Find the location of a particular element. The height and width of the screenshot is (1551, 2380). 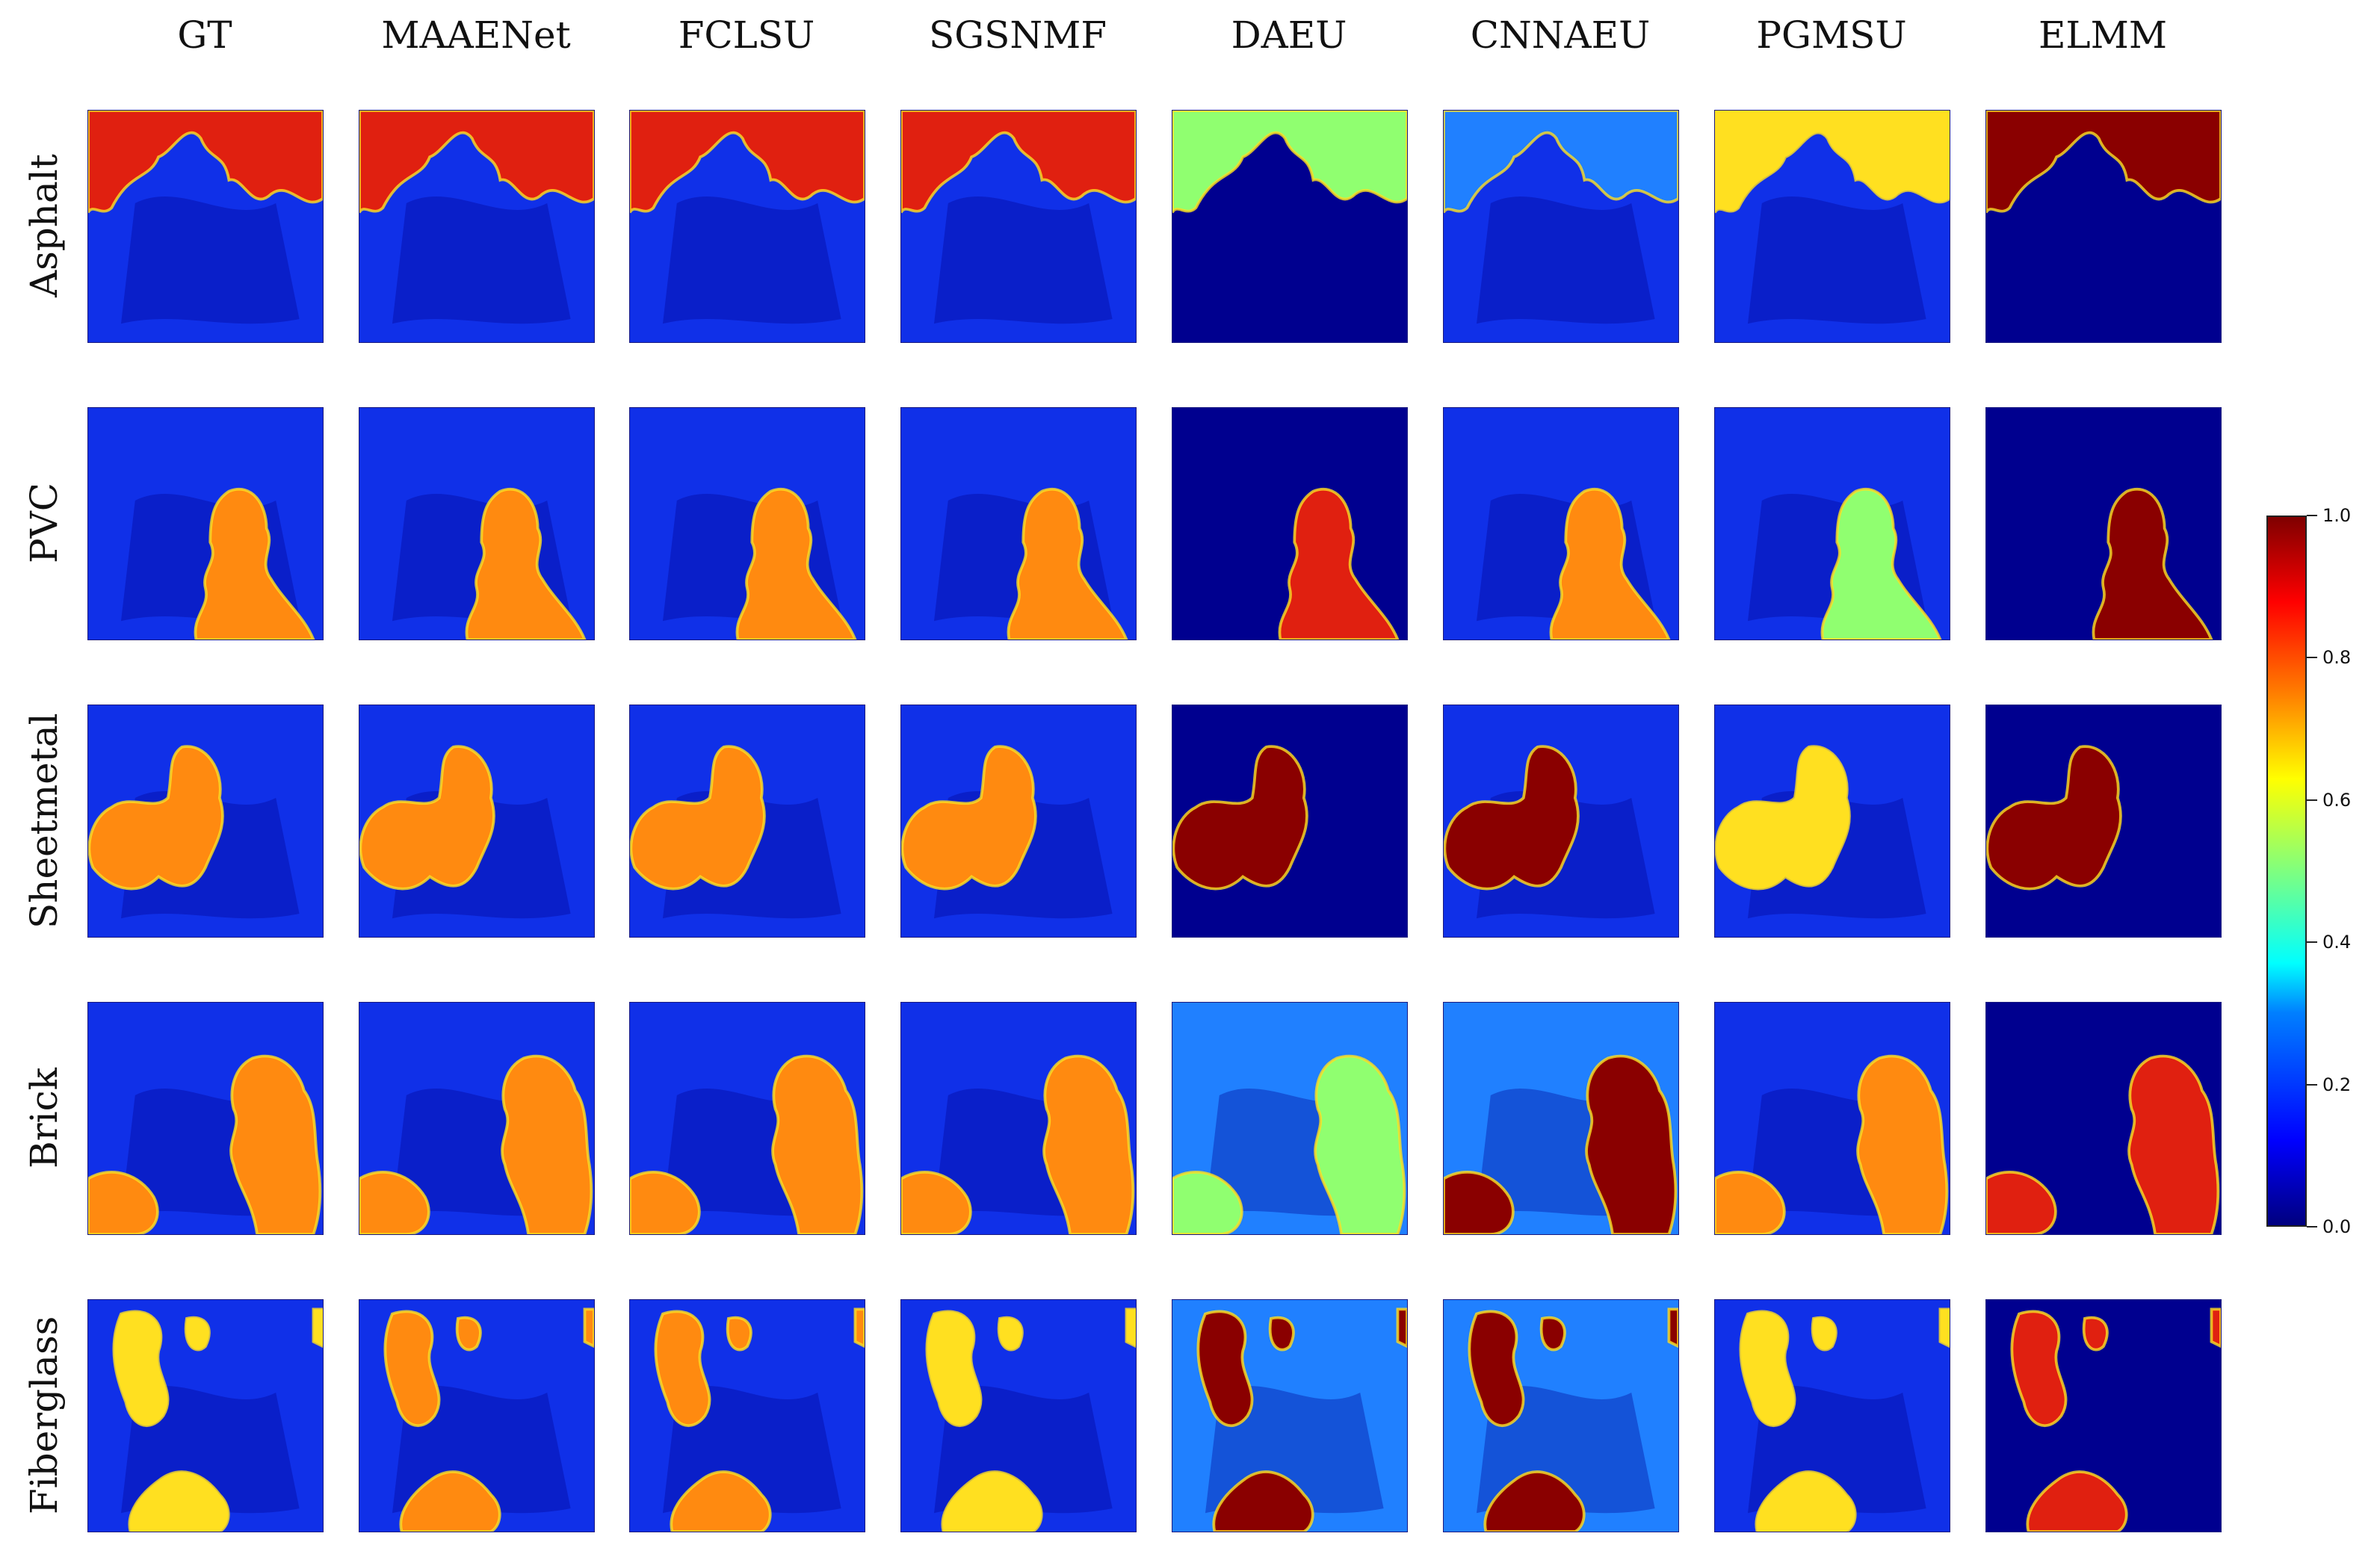

column-label-fclsu: FCLSU is located at coordinates (746, 35).